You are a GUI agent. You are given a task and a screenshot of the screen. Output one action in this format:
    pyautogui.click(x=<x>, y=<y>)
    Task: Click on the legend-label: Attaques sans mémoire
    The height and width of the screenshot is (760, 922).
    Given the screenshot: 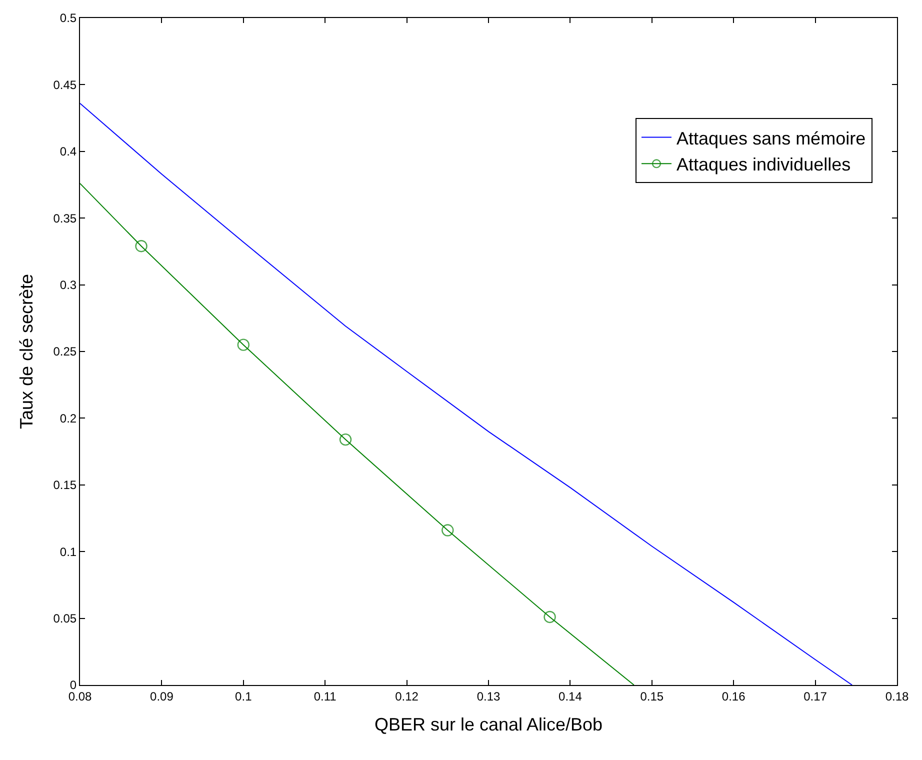 What is the action you would take?
    pyautogui.click(x=771, y=138)
    